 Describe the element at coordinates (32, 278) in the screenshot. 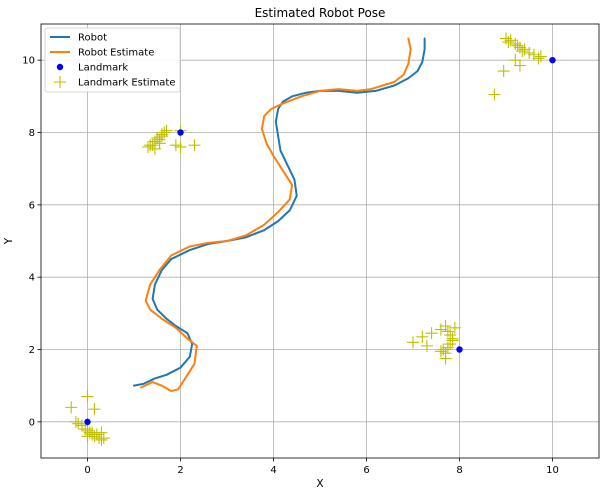

I see `y-tick-label: 4` at that location.